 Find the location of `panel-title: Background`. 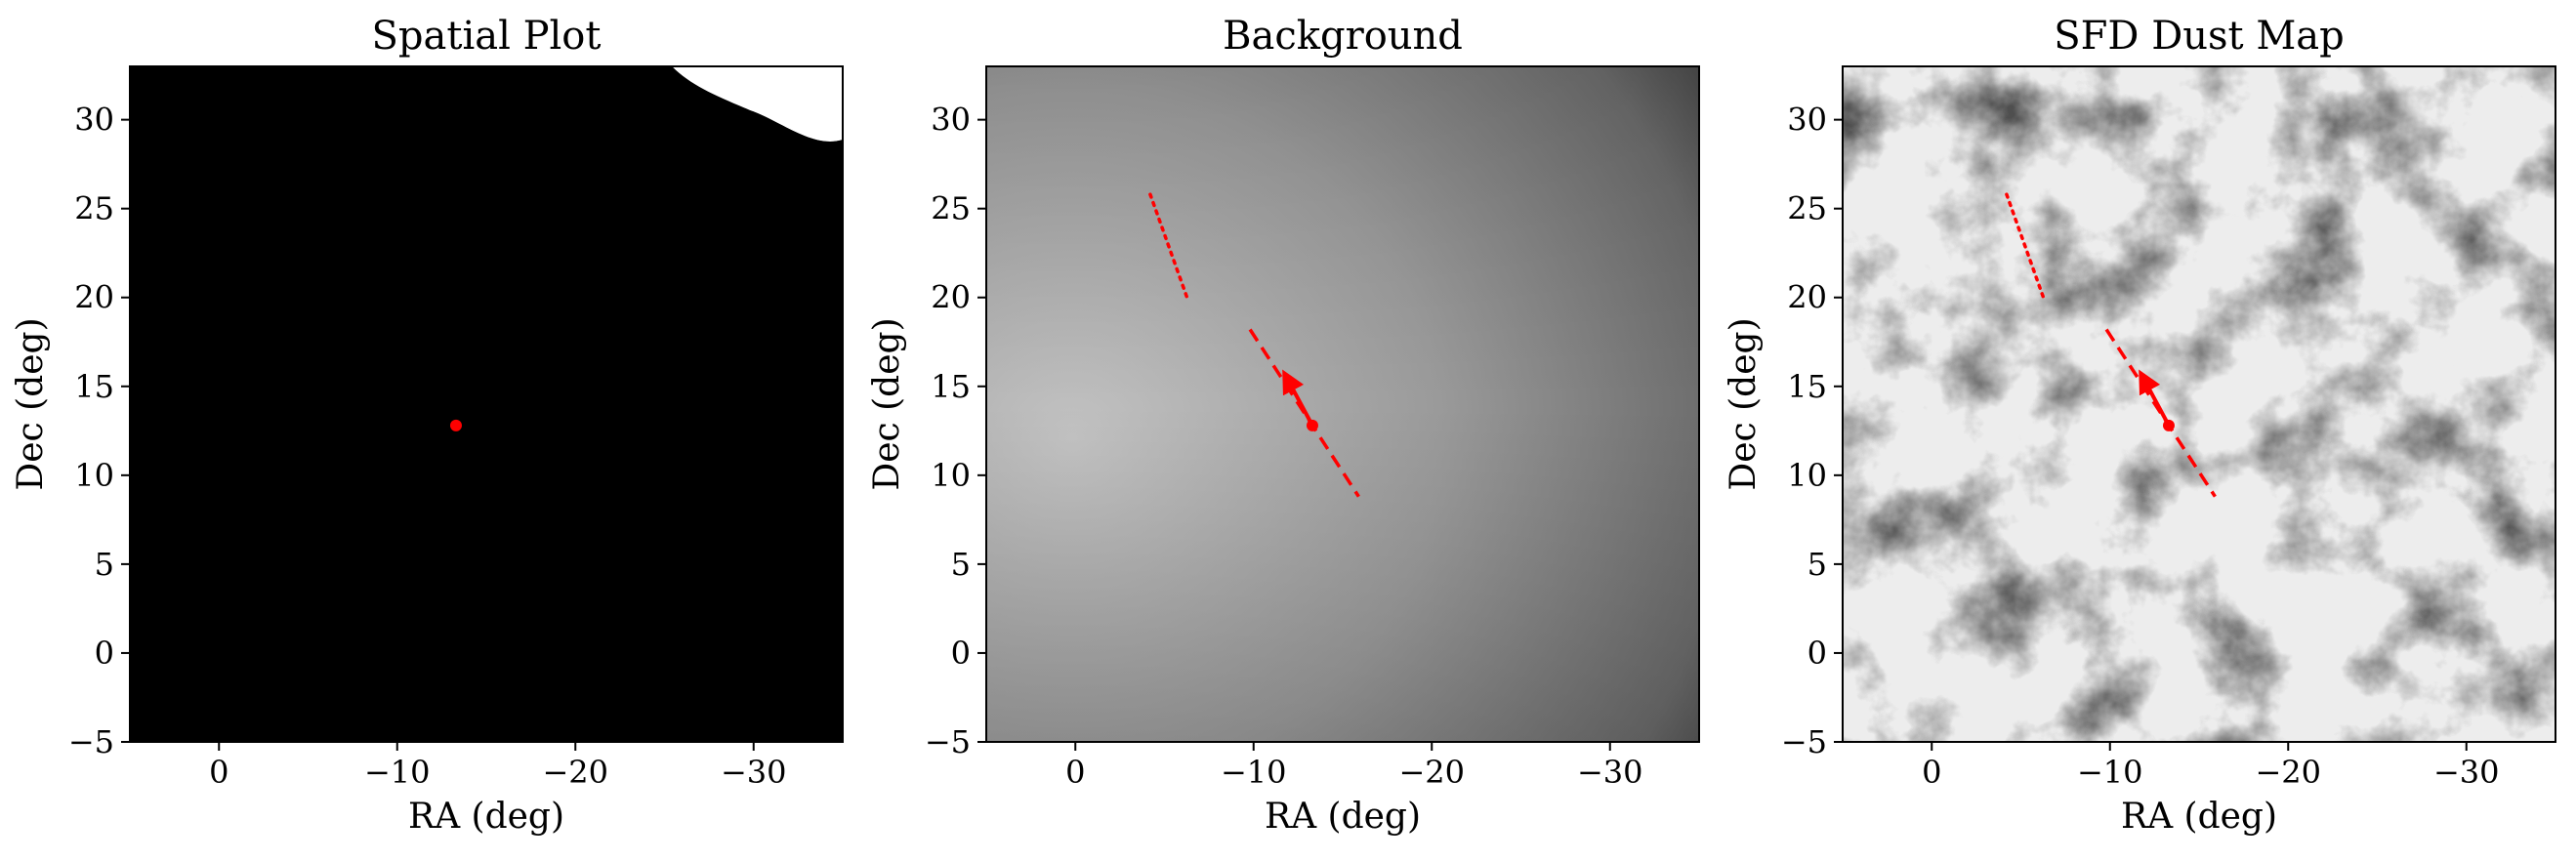

panel-title: Background is located at coordinates (1343, 36).